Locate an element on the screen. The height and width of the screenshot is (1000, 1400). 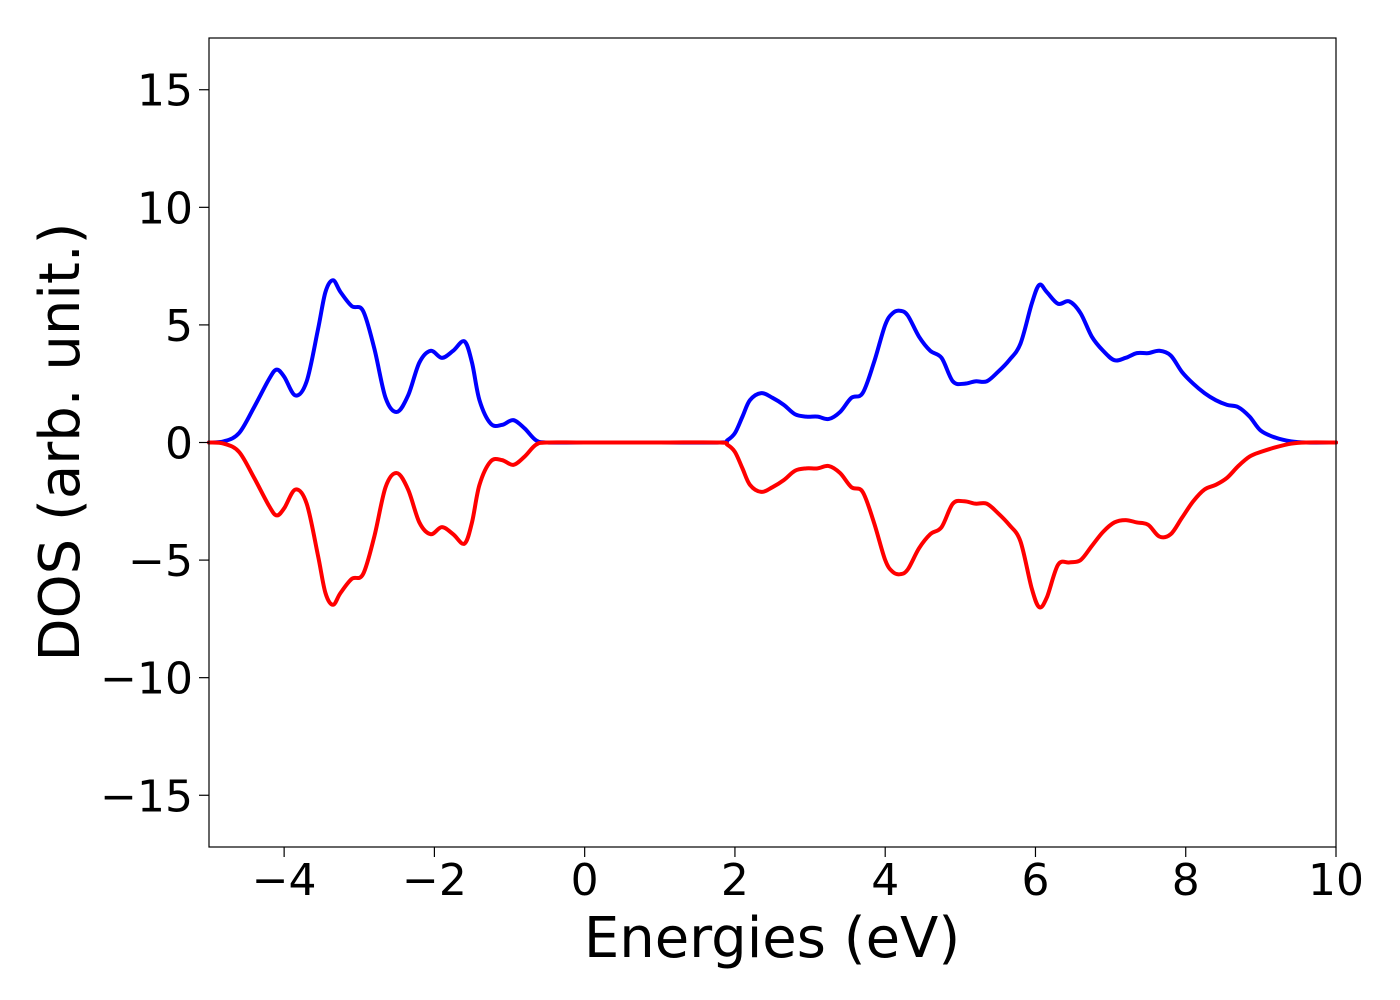
x-tick-label: 10 is located at coordinates (1336, 880).